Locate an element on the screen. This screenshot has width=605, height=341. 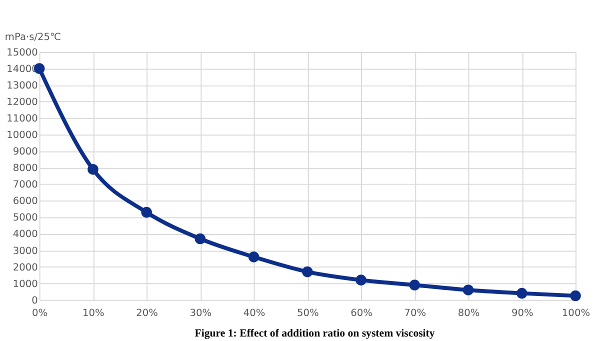
y-tick-label: 10000 is located at coordinates (22, 136).